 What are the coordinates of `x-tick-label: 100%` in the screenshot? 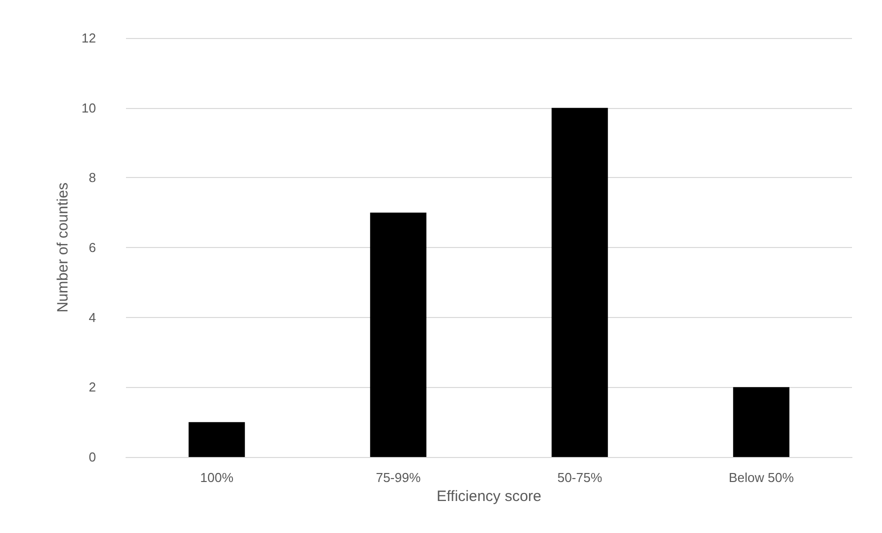 It's located at (217, 477).